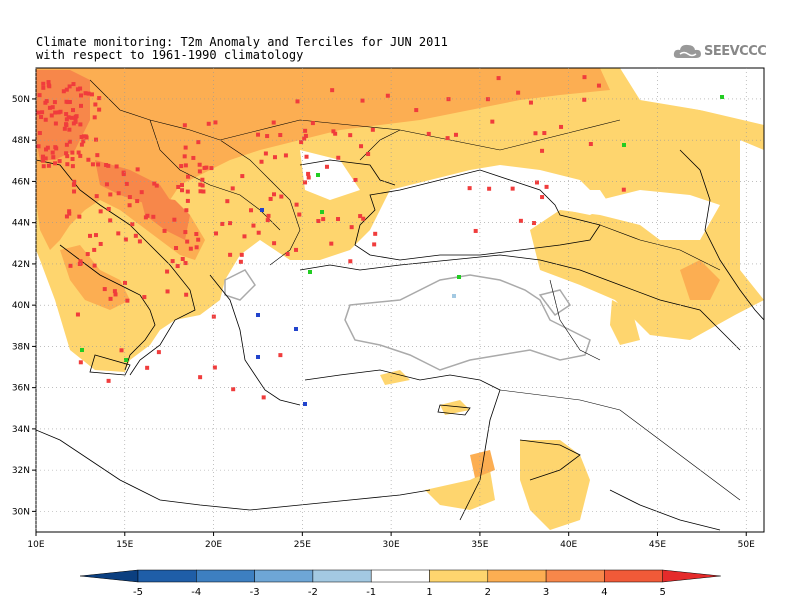  What do you see at coordinates (687, 51) in the screenshot?
I see `cloud-icon` at bounding box center [687, 51].